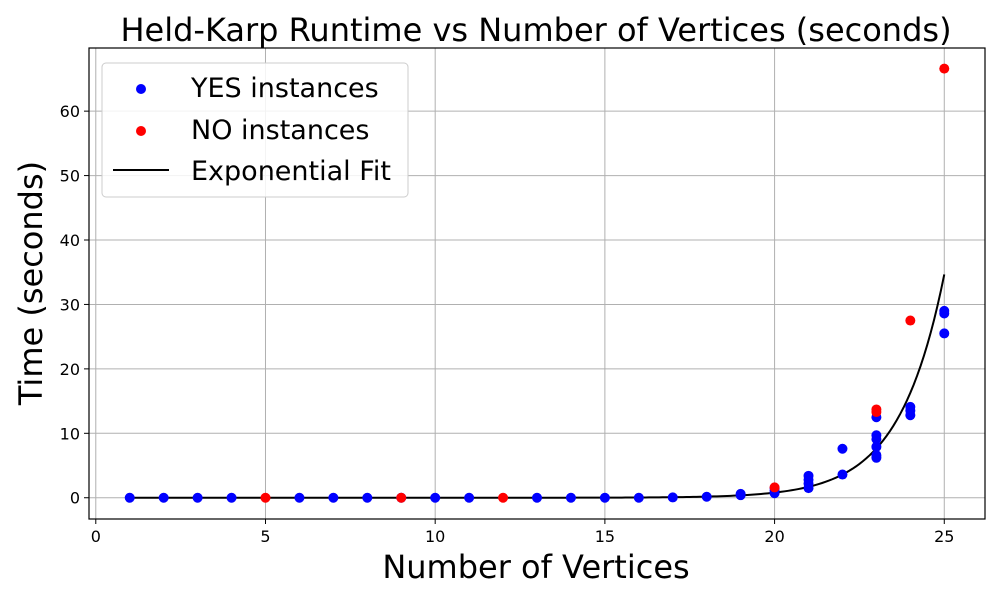 The height and width of the screenshot is (600, 1000). I want to click on legend-box, so click(255, 130).